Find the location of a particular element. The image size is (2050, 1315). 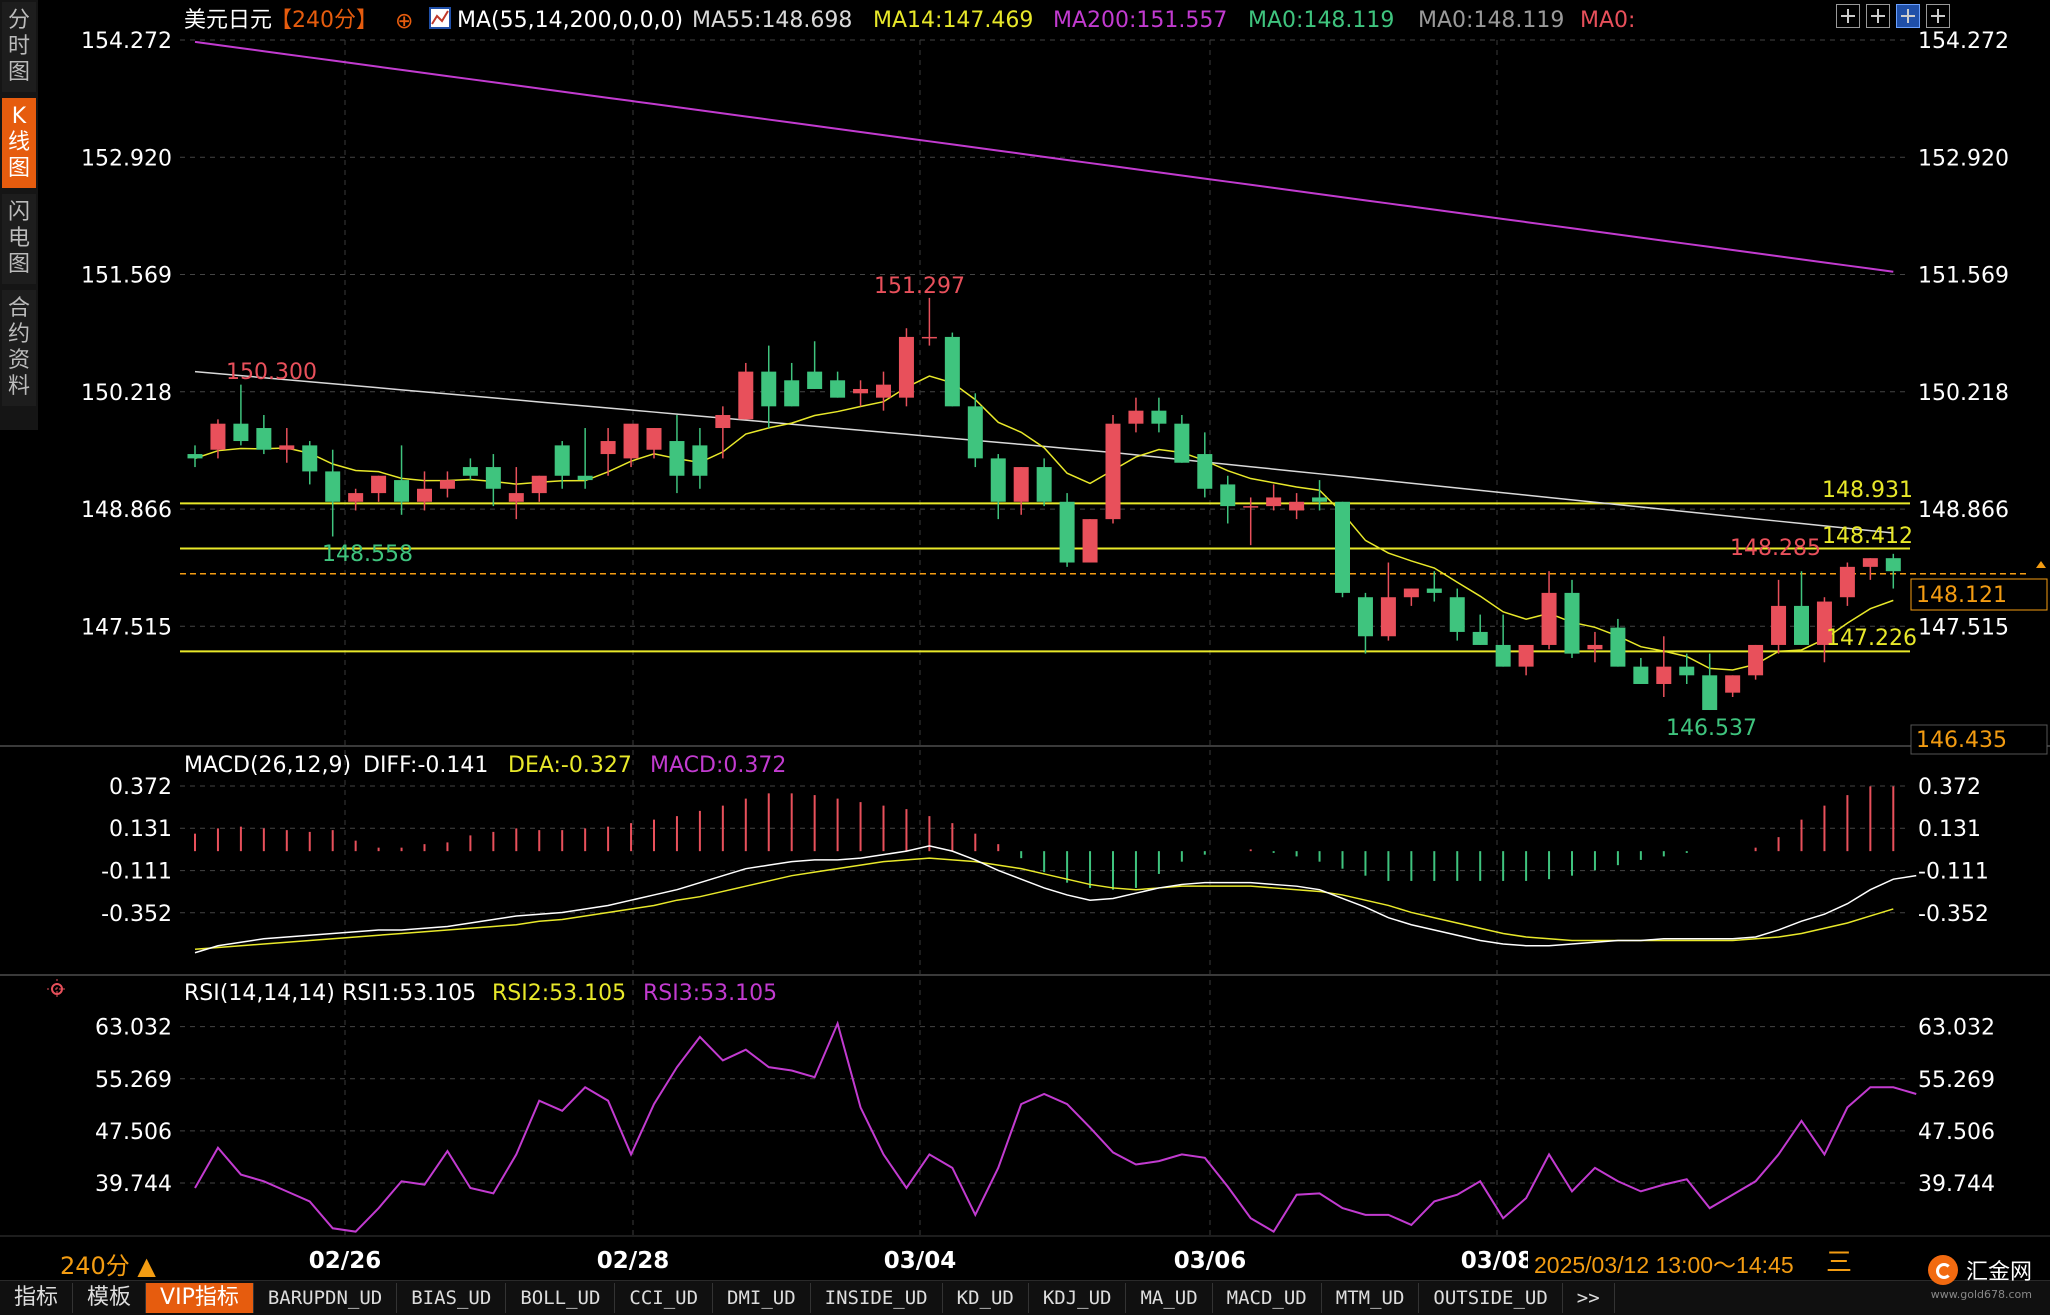

brand-logo-area: 汇金网 www.gold678.com is located at coordinates (1979, 1277).